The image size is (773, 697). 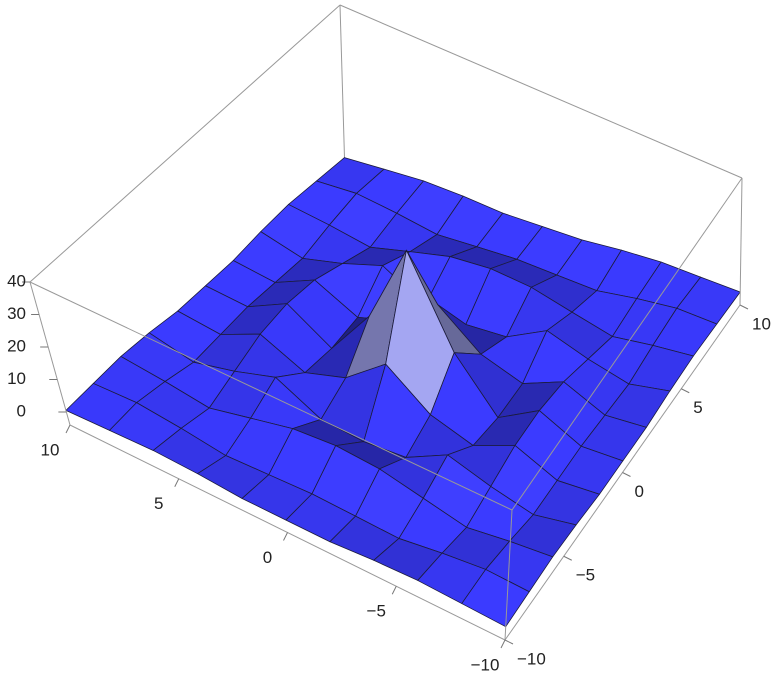 What do you see at coordinates (267, 557) in the screenshot?
I see `x-tick-label: 0` at bounding box center [267, 557].